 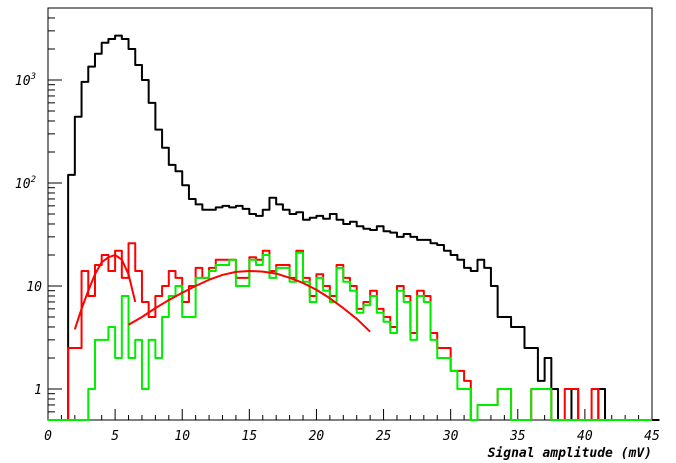 I want to click on x-tick-label: 30, so click(x=450, y=436).